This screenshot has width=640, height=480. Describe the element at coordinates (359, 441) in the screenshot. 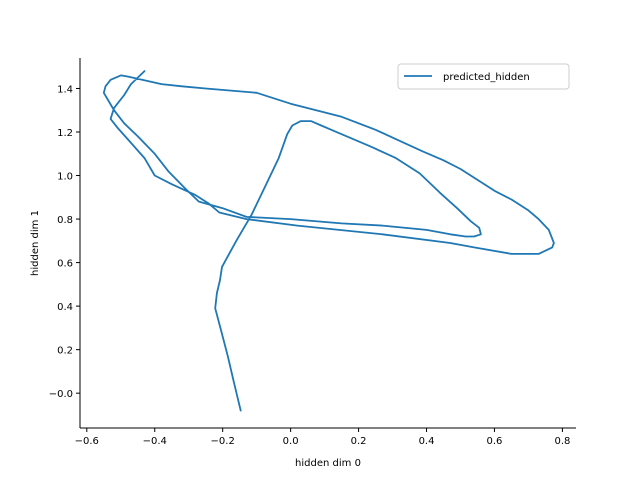

I see `x-tick-label: 0.2` at that location.